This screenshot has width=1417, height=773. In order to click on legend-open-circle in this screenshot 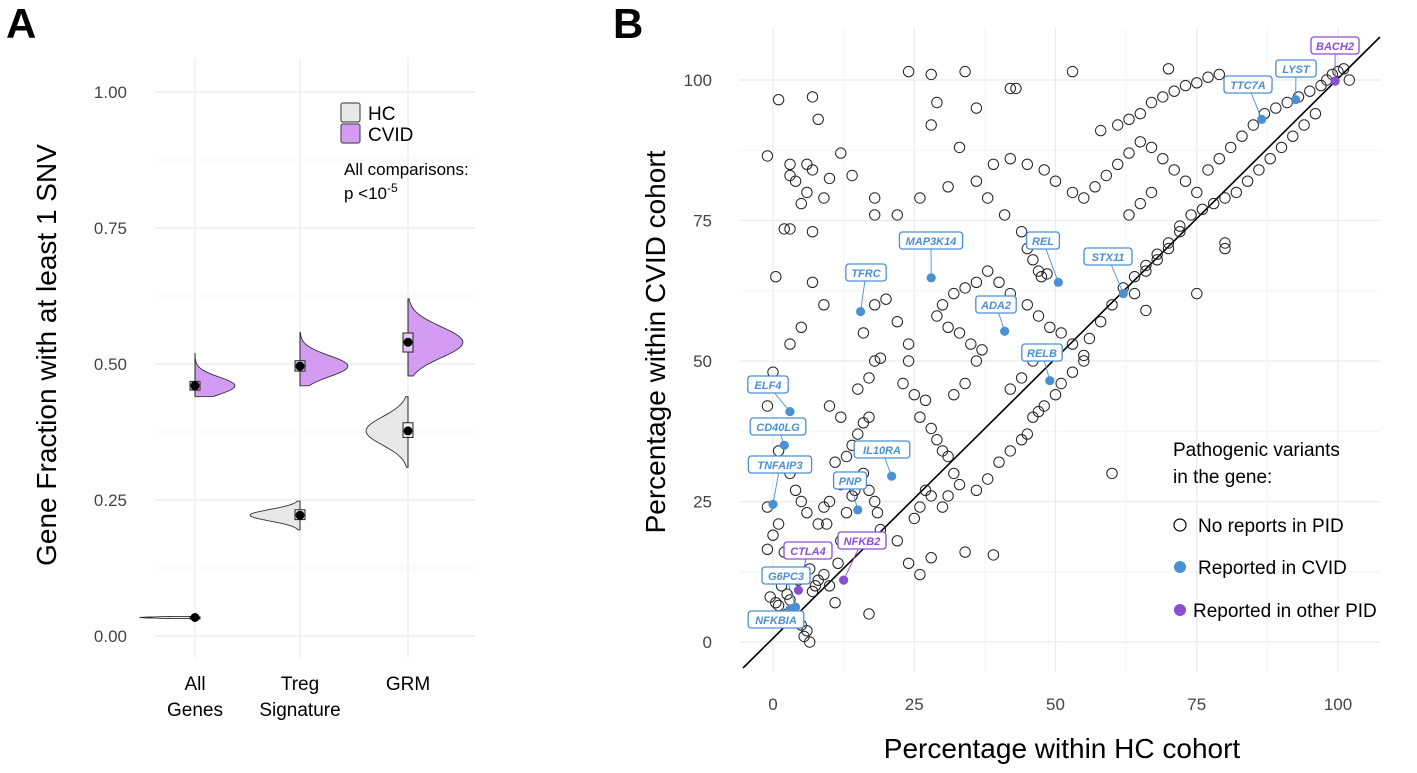, I will do `click(1180, 525)`.